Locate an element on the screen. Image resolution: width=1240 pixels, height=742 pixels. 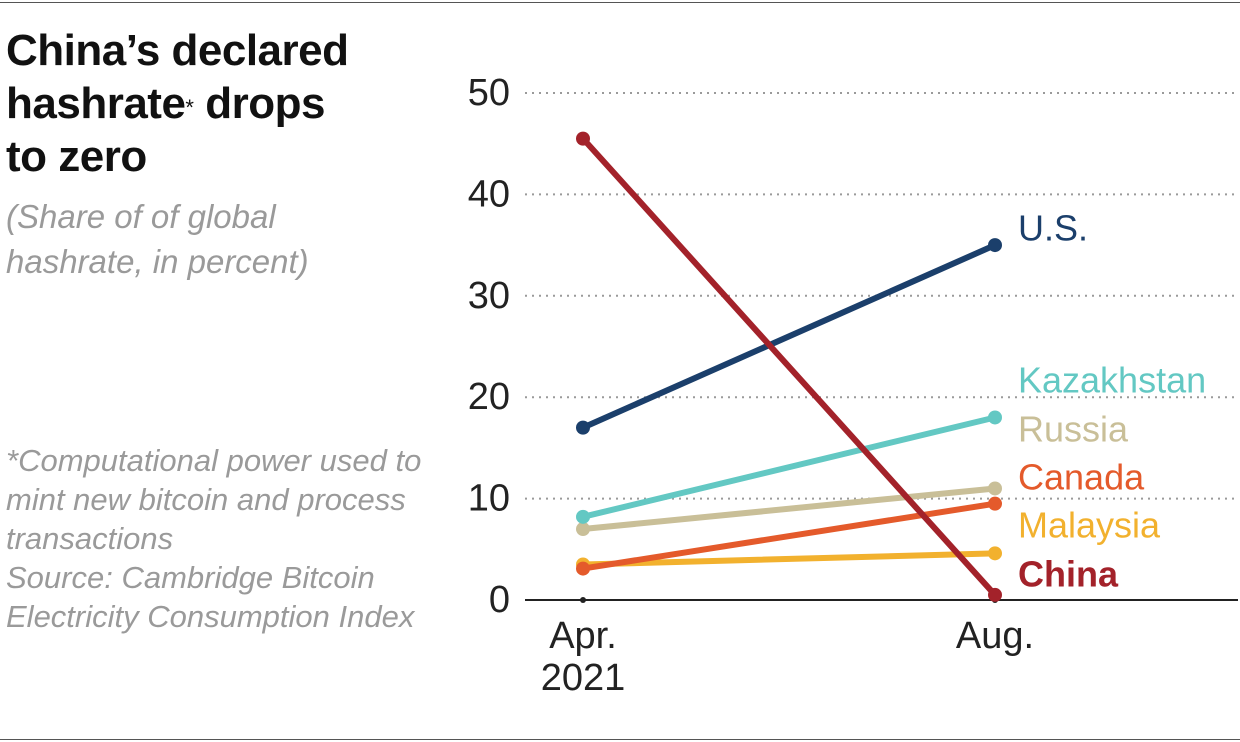
x-tick-label-1-0: Aug. is located at coordinates (995, 636).